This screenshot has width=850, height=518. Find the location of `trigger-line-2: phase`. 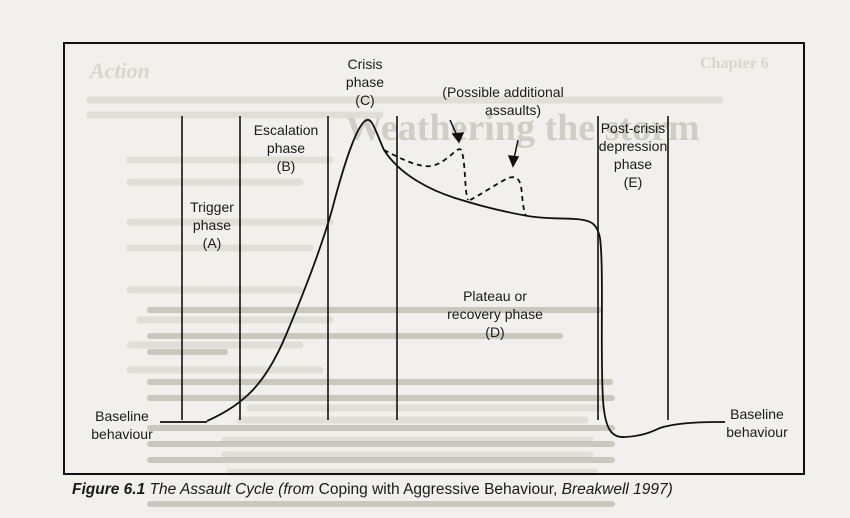

trigger-line-2: phase is located at coordinates (212, 225).